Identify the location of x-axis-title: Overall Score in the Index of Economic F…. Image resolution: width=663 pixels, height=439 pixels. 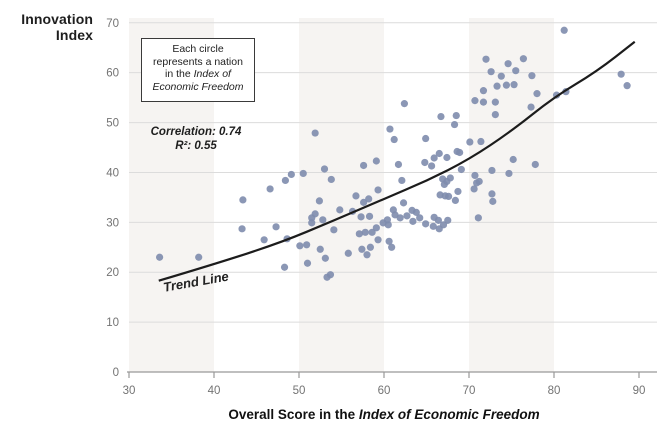
(384, 414).